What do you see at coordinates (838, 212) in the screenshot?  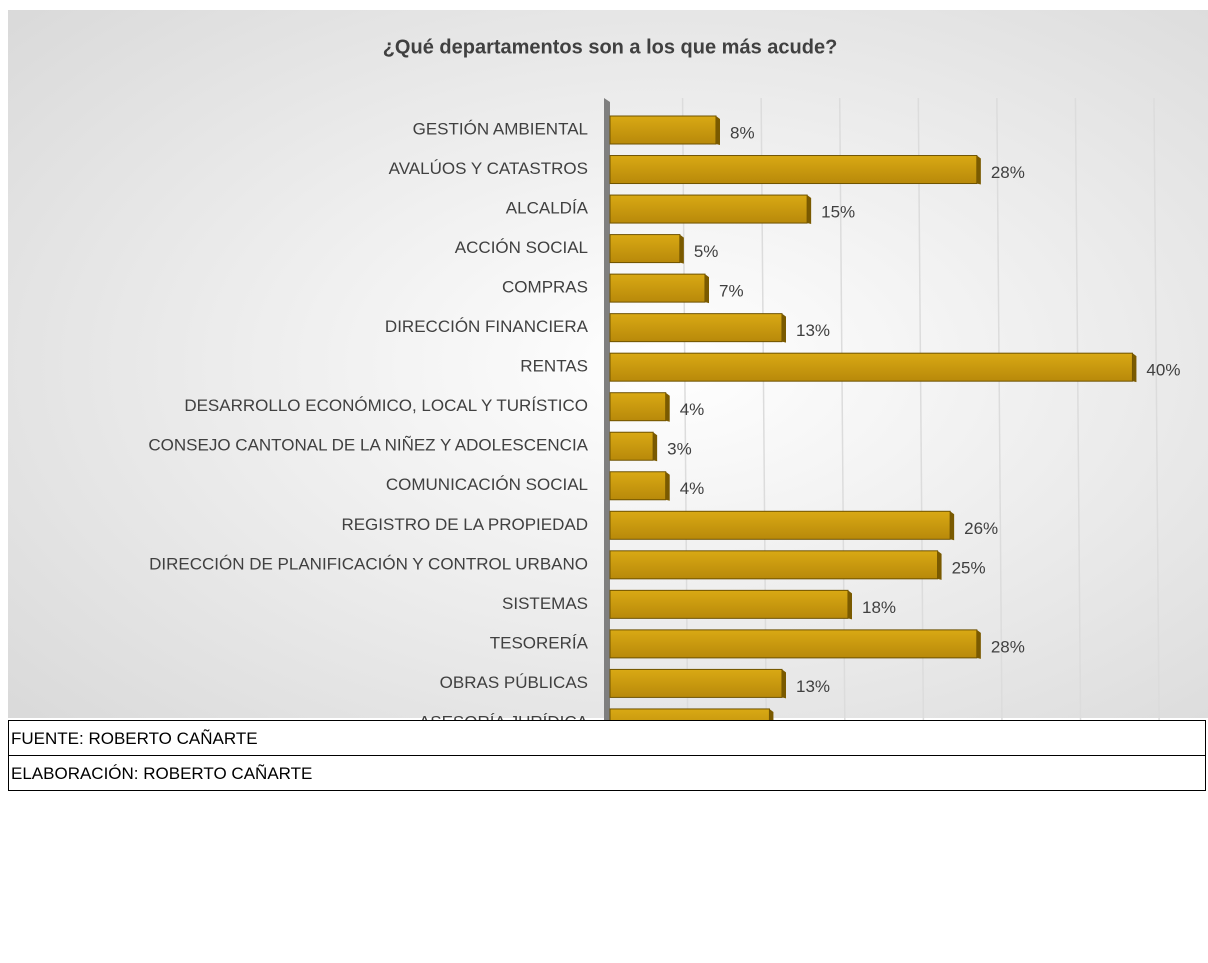 I see `data-label: 15%` at bounding box center [838, 212].